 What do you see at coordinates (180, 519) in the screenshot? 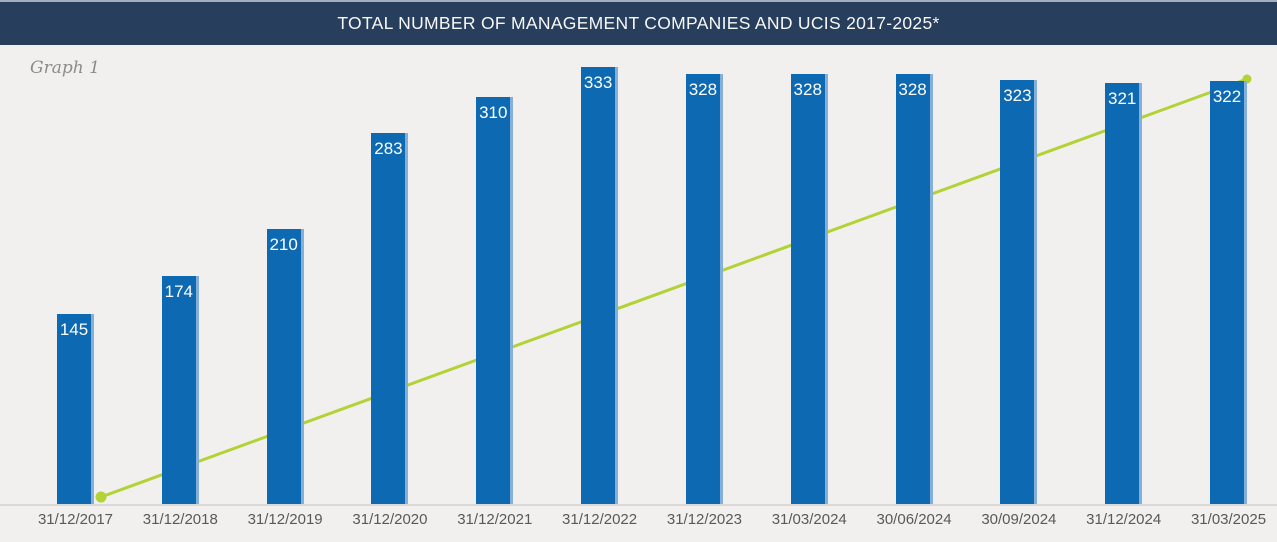
I see `x-tick-label: 31/12/2018` at bounding box center [180, 519].